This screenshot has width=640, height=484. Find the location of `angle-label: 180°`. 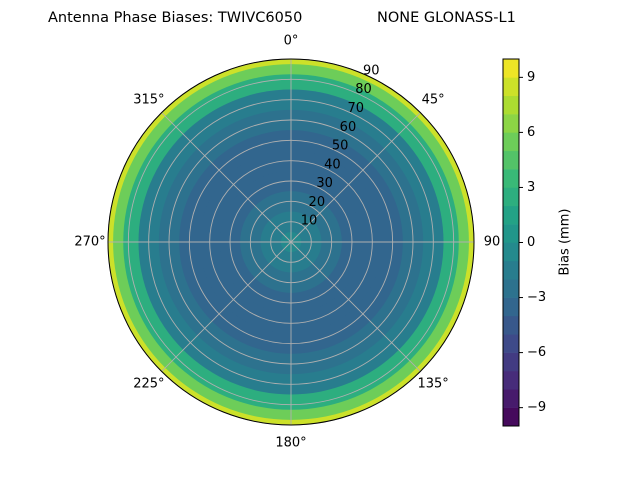

angle-label: 180° is located at coordinates (290, 443).